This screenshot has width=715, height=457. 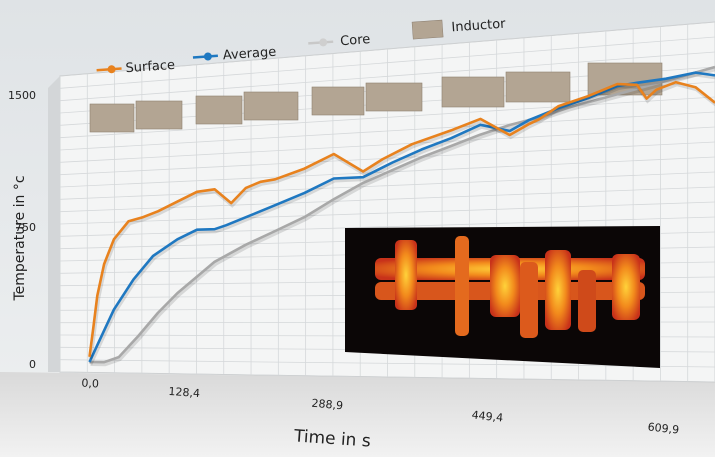 I want to click on legend-marker-core, so click(x=323, y=42).